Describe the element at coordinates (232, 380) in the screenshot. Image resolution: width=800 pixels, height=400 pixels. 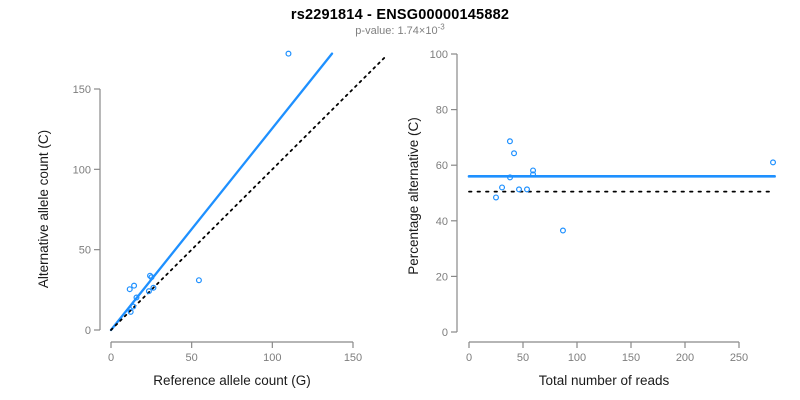
I see `x-axis-title: Reference allele count (G)` at that location.